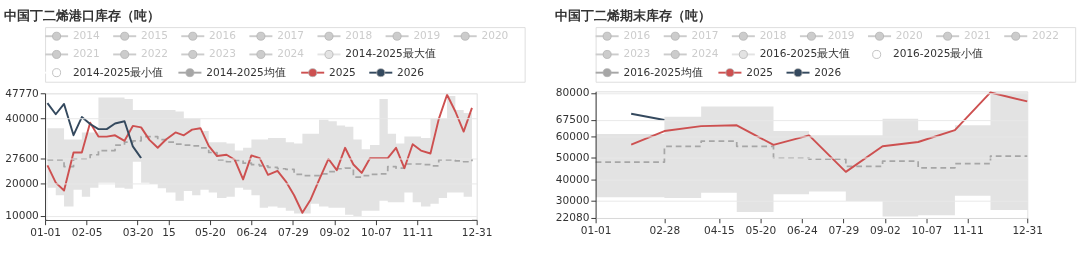 This screenshot has height=280, width=1080. What do you see at coordinates (22, 92) in the screenshot?
I see `y-tick-label: 47770` at bounding box center [22, 92].